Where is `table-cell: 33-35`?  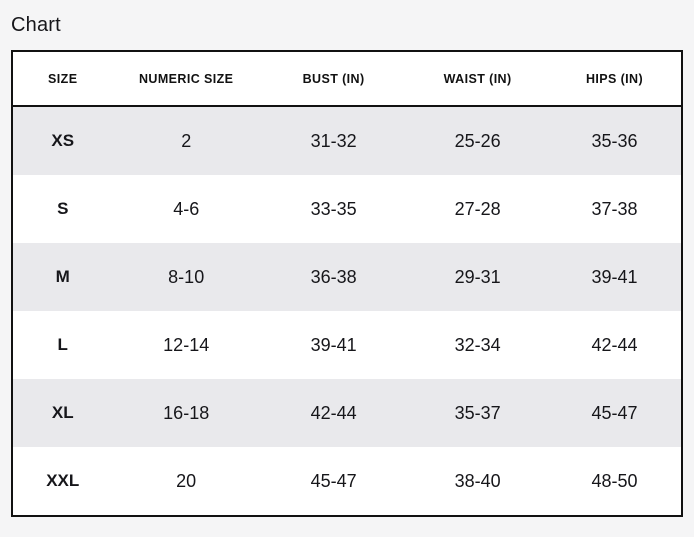 table-cell: 33-35 is located at coordinates (333, 208).